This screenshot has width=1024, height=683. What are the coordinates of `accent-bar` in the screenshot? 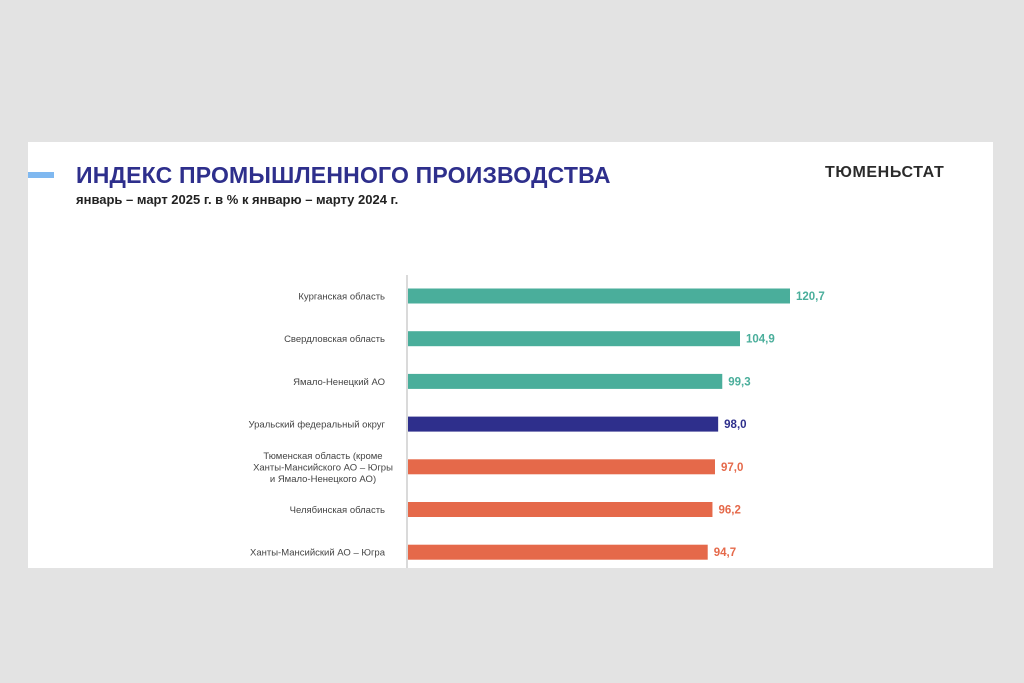 It's located at (41, 175).